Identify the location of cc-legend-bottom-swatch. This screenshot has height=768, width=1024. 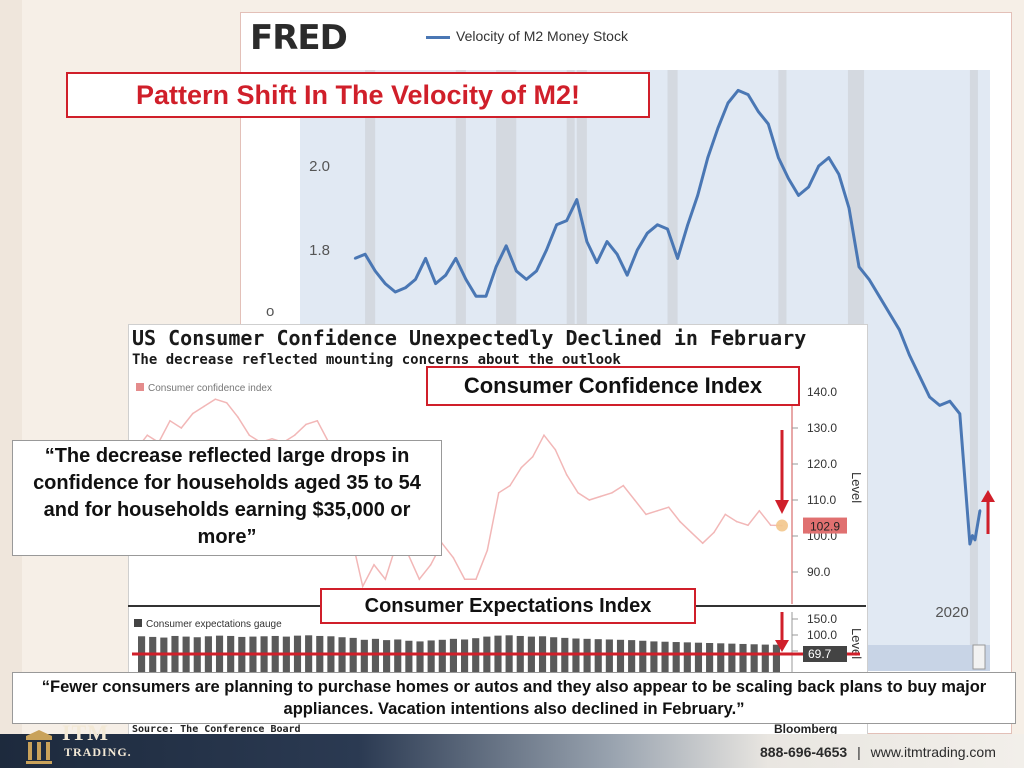
(138, 623).